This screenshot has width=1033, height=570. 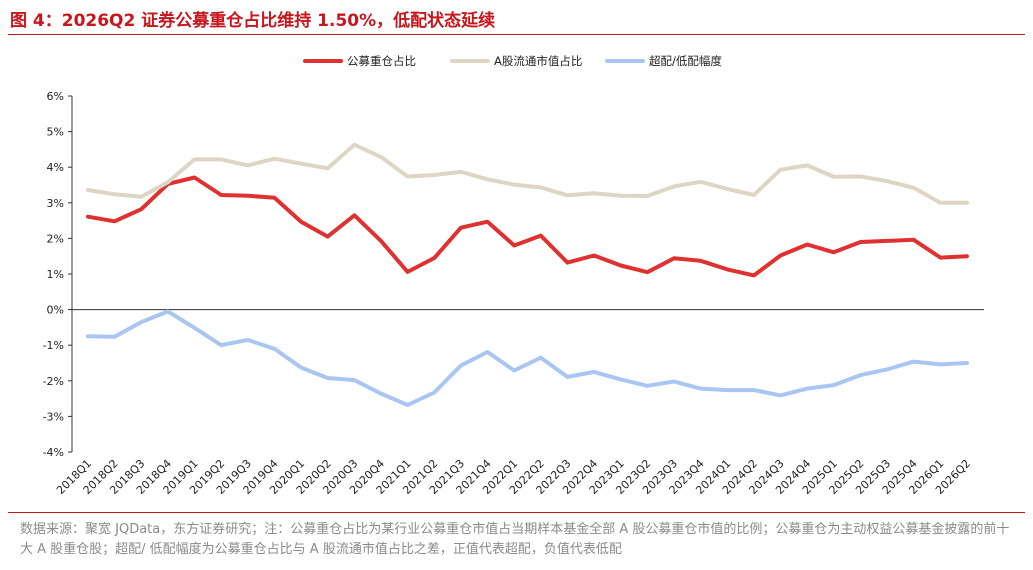 I want to click on source-divider, so click(x=516, y=512).